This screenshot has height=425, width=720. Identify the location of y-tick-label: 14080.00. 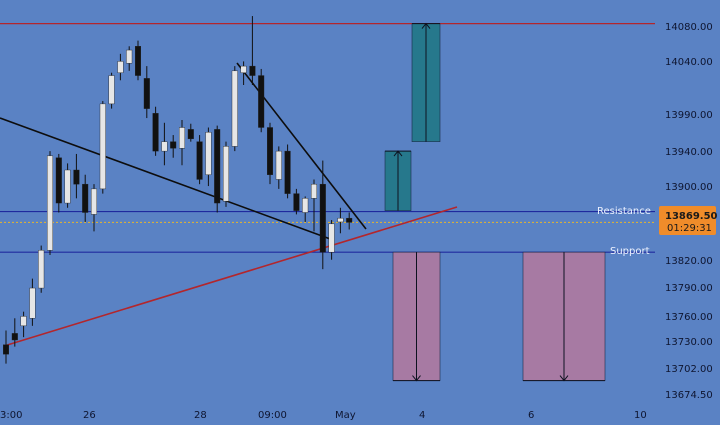
(689, 27).